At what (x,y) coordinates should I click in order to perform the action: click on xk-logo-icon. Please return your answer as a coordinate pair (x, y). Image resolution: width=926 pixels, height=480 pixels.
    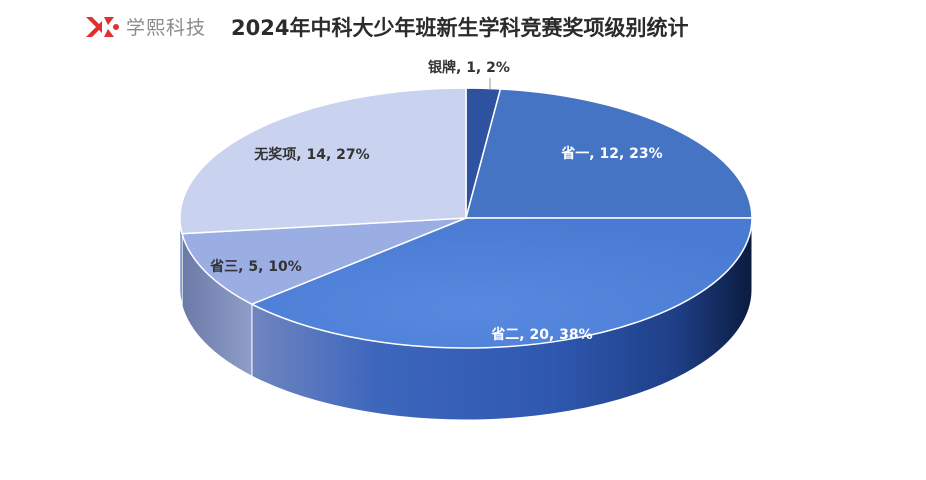
    Looking at the image, I should click on (102, 27).